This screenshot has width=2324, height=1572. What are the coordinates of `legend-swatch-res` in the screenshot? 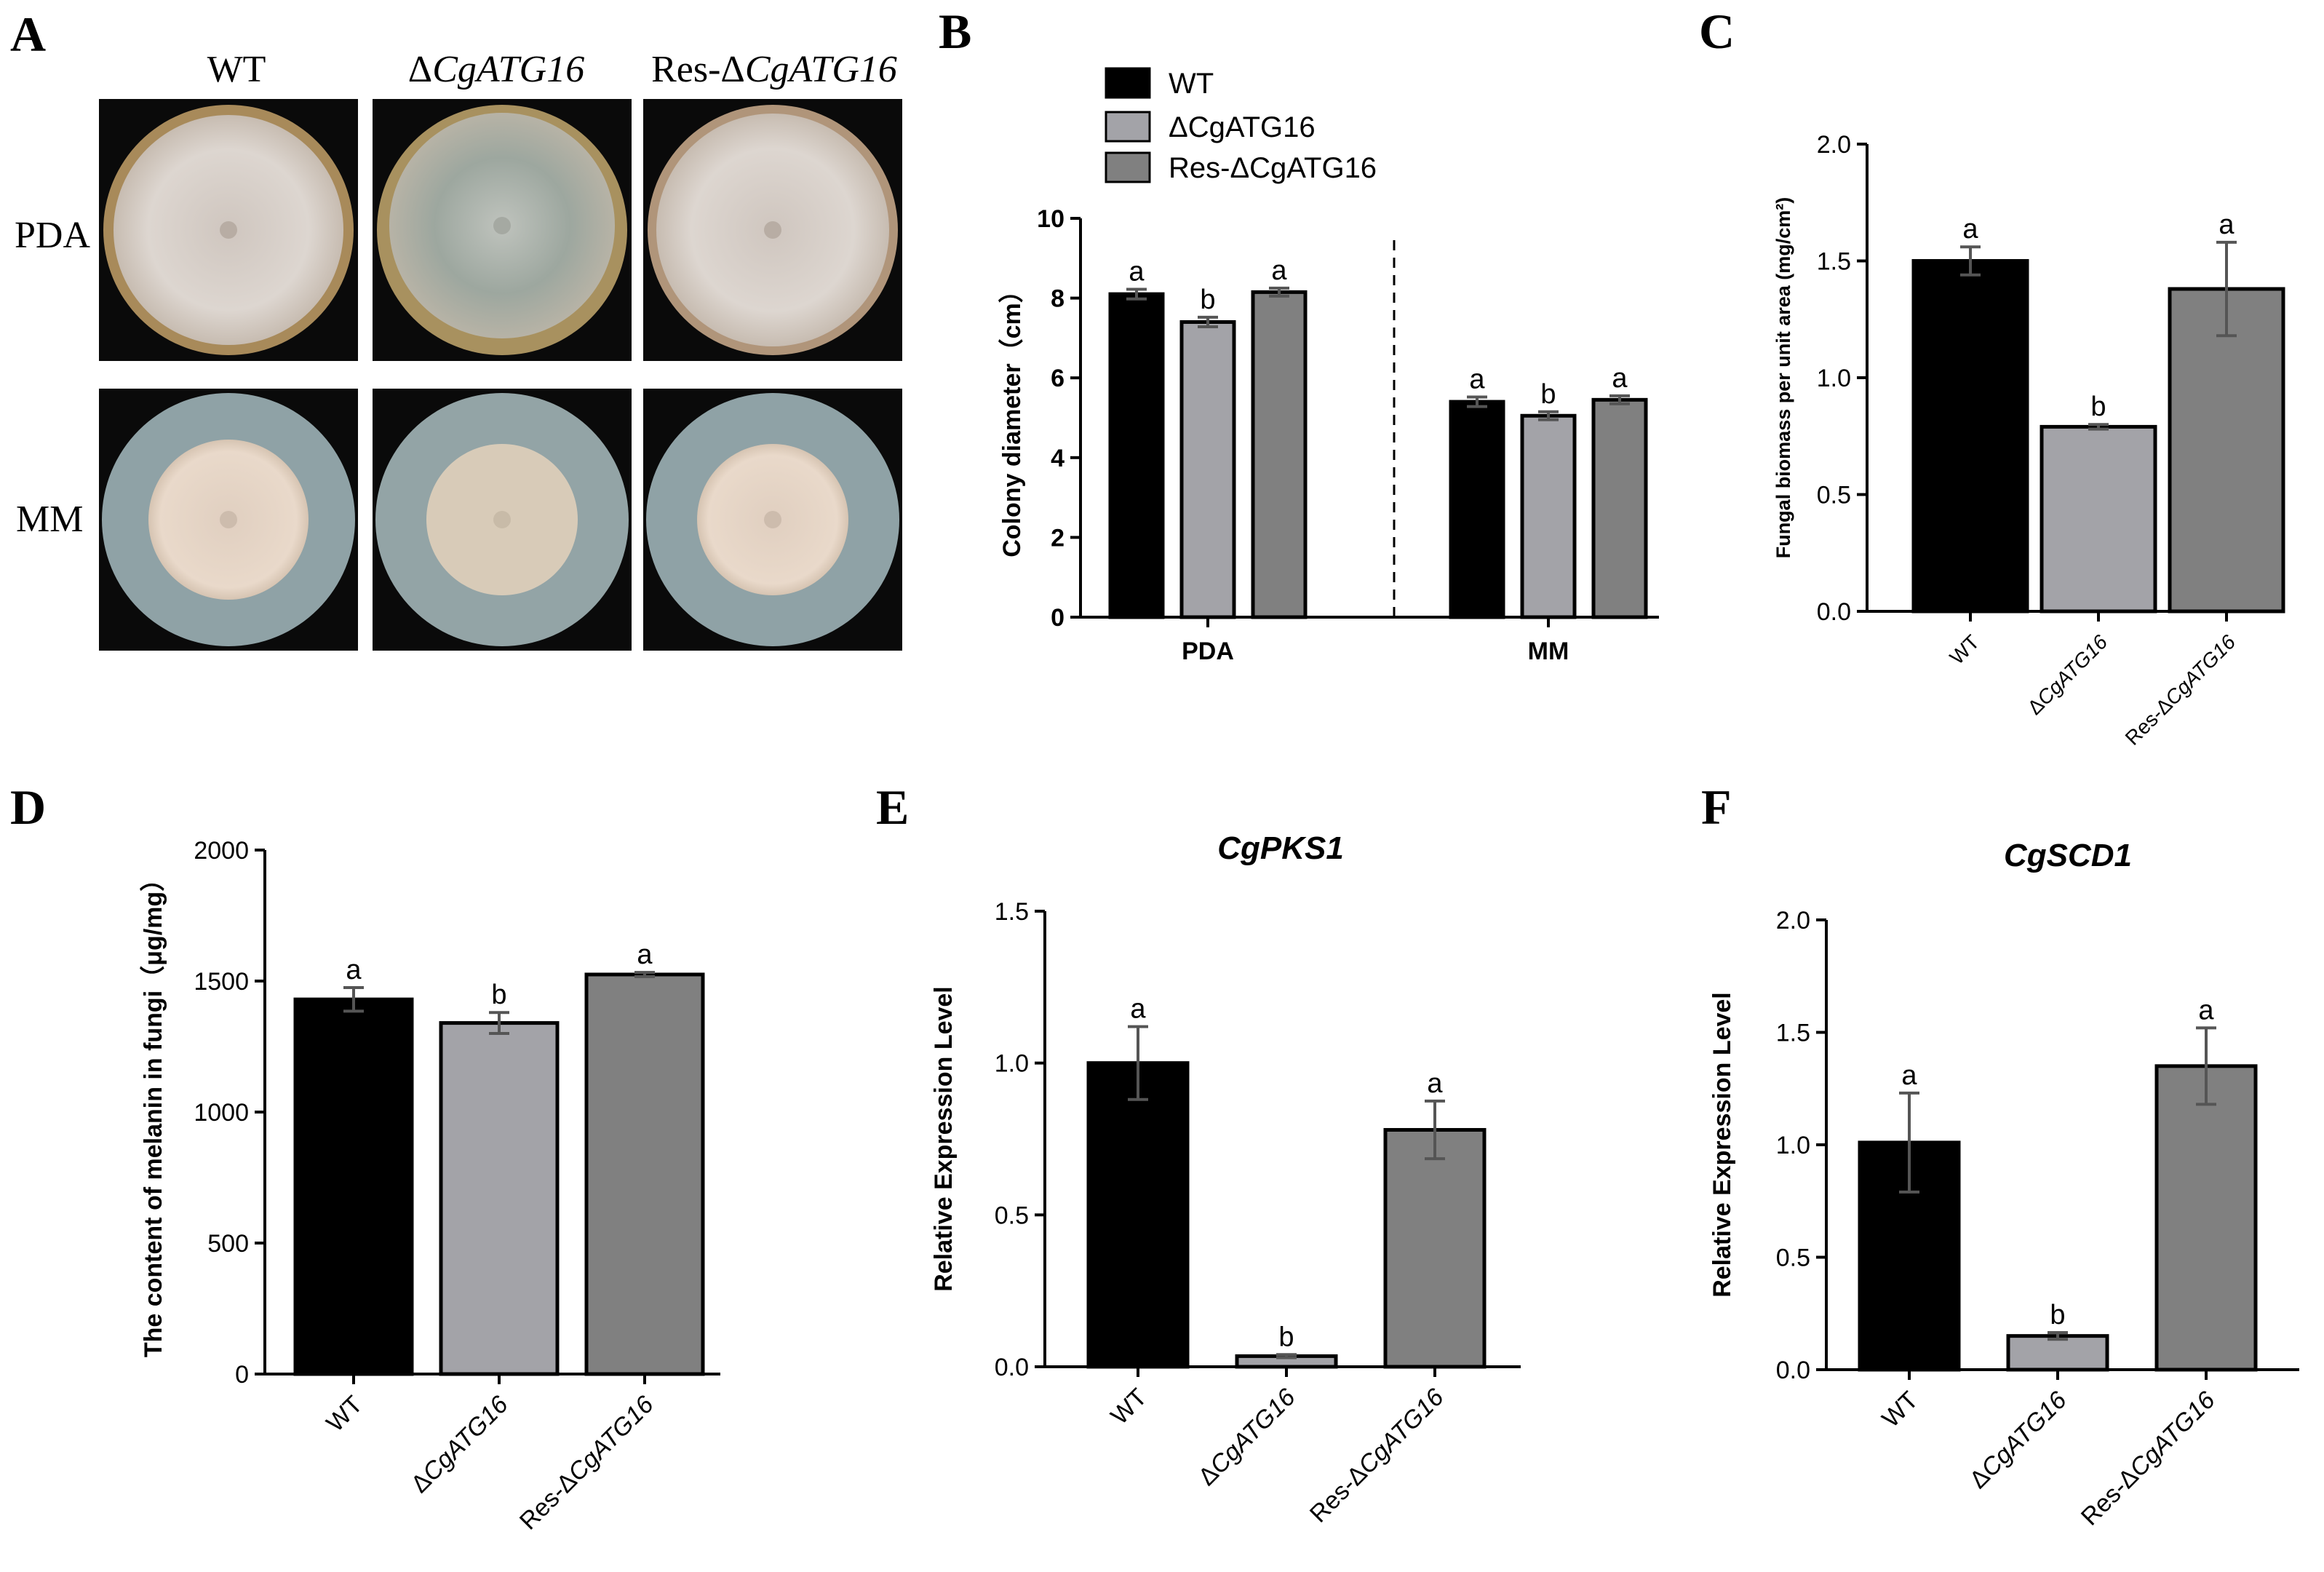 It's located at (1128, 167).